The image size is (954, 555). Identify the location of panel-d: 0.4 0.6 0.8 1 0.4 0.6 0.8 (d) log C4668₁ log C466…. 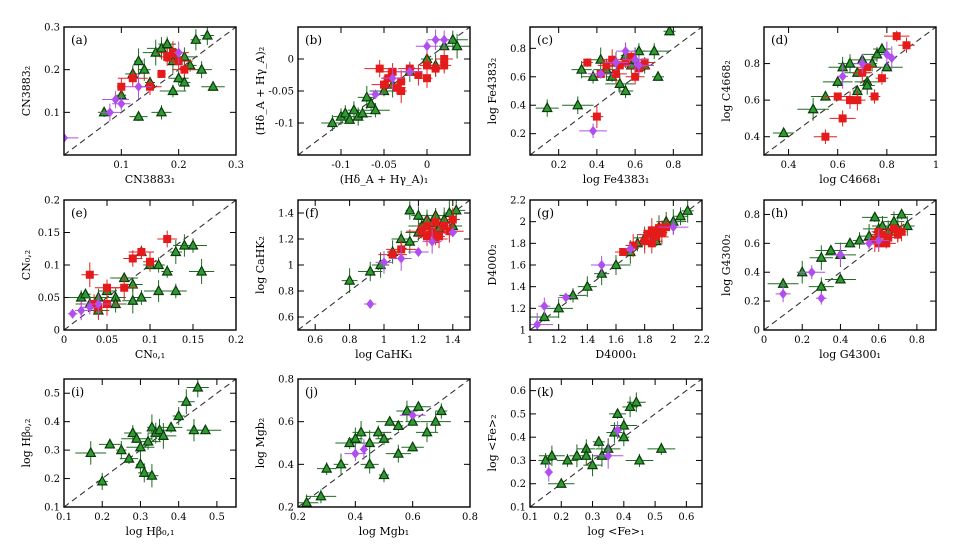
(829, 106).